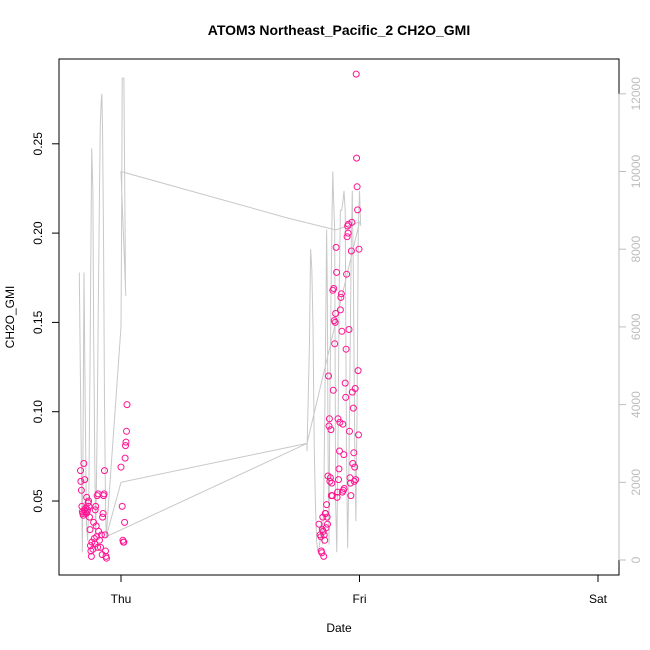  I want to click on right-y-axis: 0 2000 4000 6000 8000 10000 12000, so click(630, 320).